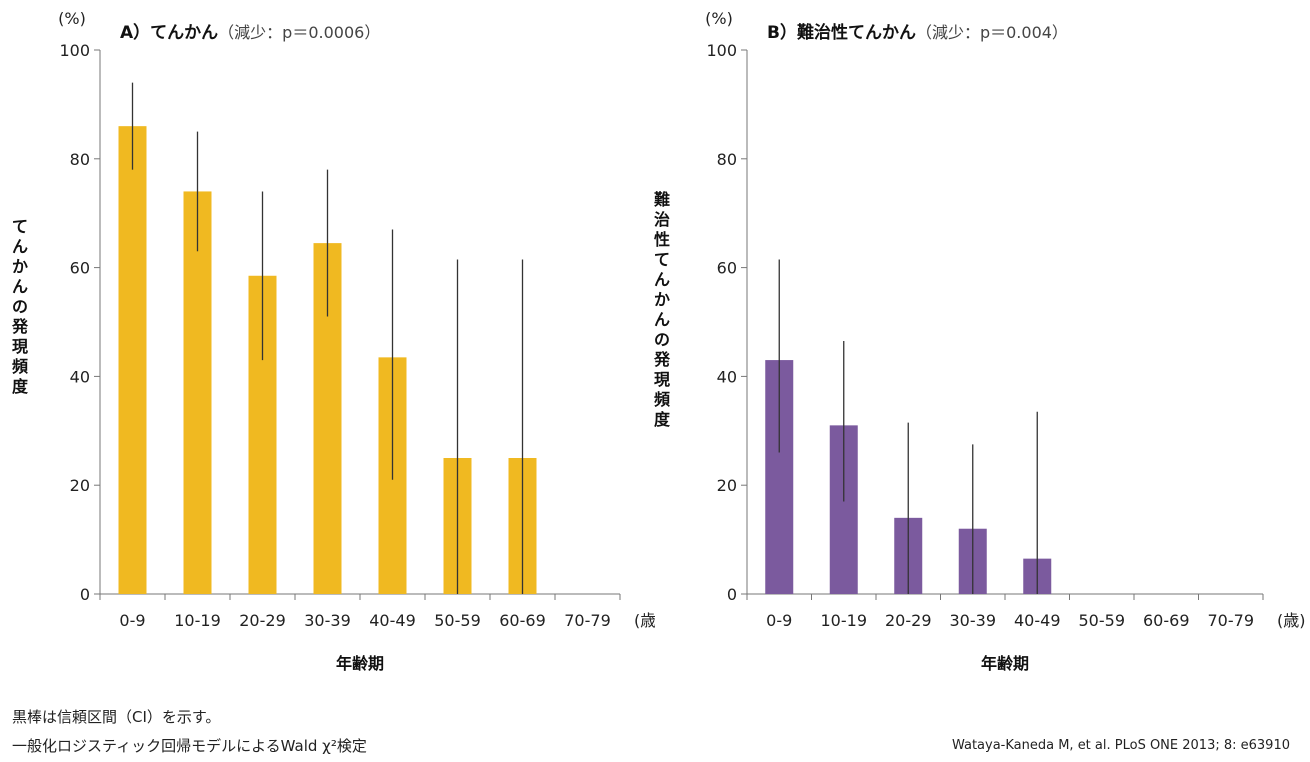  Describe the element at coordinates (841, 32) in the screenshot. I see `chart-title-main: B）難治性てんかん` at that location.